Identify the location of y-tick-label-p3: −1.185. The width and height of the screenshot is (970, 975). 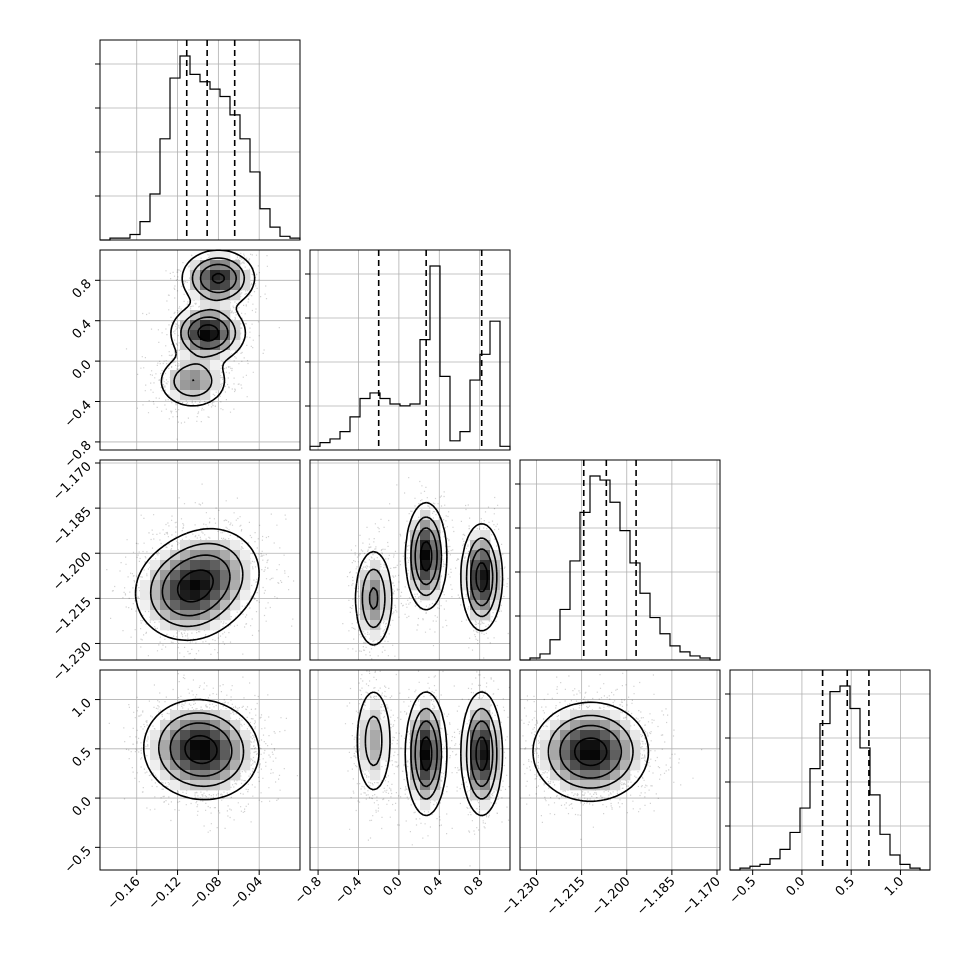
(72, 526).